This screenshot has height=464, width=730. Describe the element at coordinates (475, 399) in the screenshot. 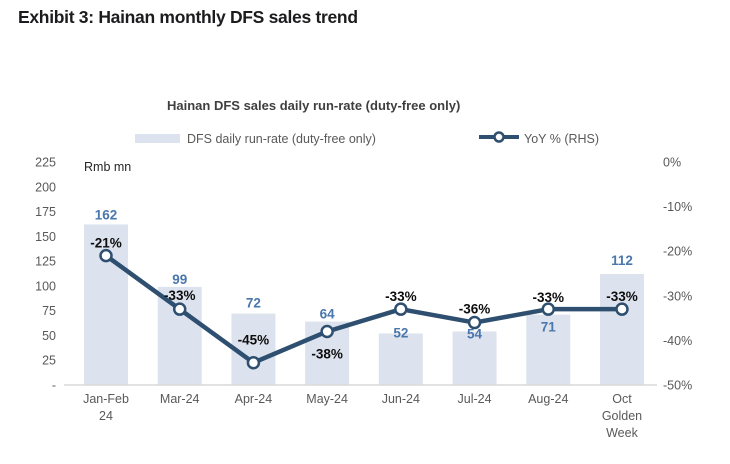

I see `x-axis-label: Jul-24` at that location.